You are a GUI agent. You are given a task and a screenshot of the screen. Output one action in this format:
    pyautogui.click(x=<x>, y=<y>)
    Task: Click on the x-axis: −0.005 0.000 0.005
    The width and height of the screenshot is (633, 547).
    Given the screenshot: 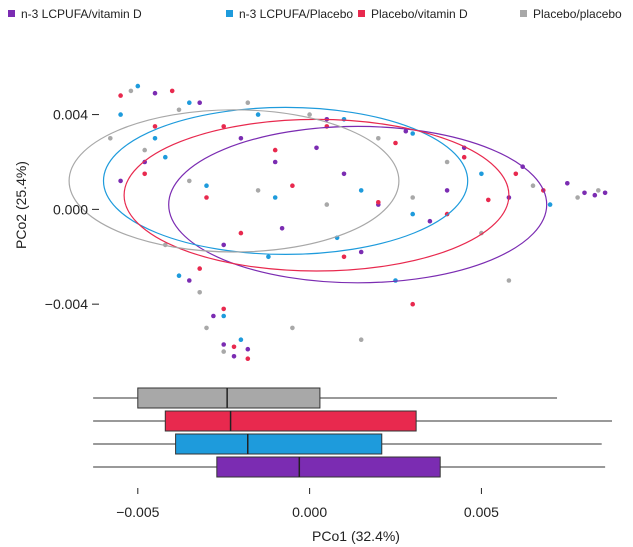 What is the action you would take?
    pyautogui.click(x=307, y=504)
    